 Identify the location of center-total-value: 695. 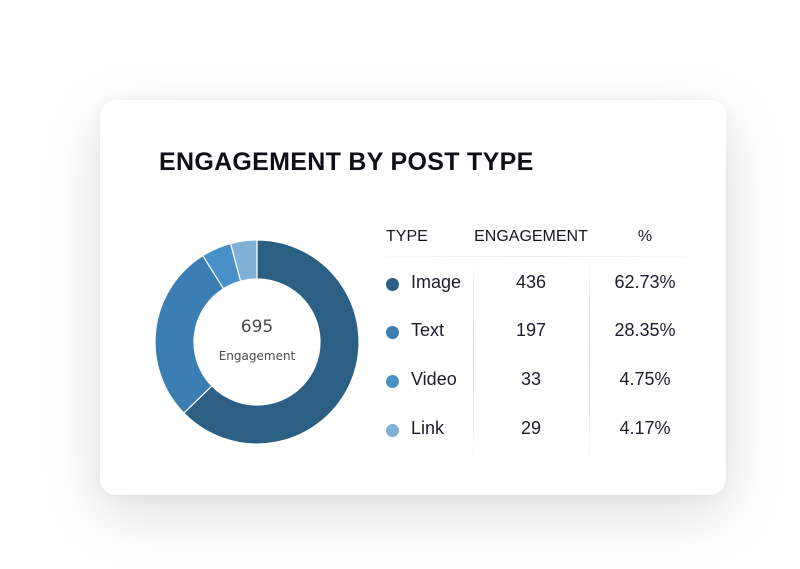
(257, 327).